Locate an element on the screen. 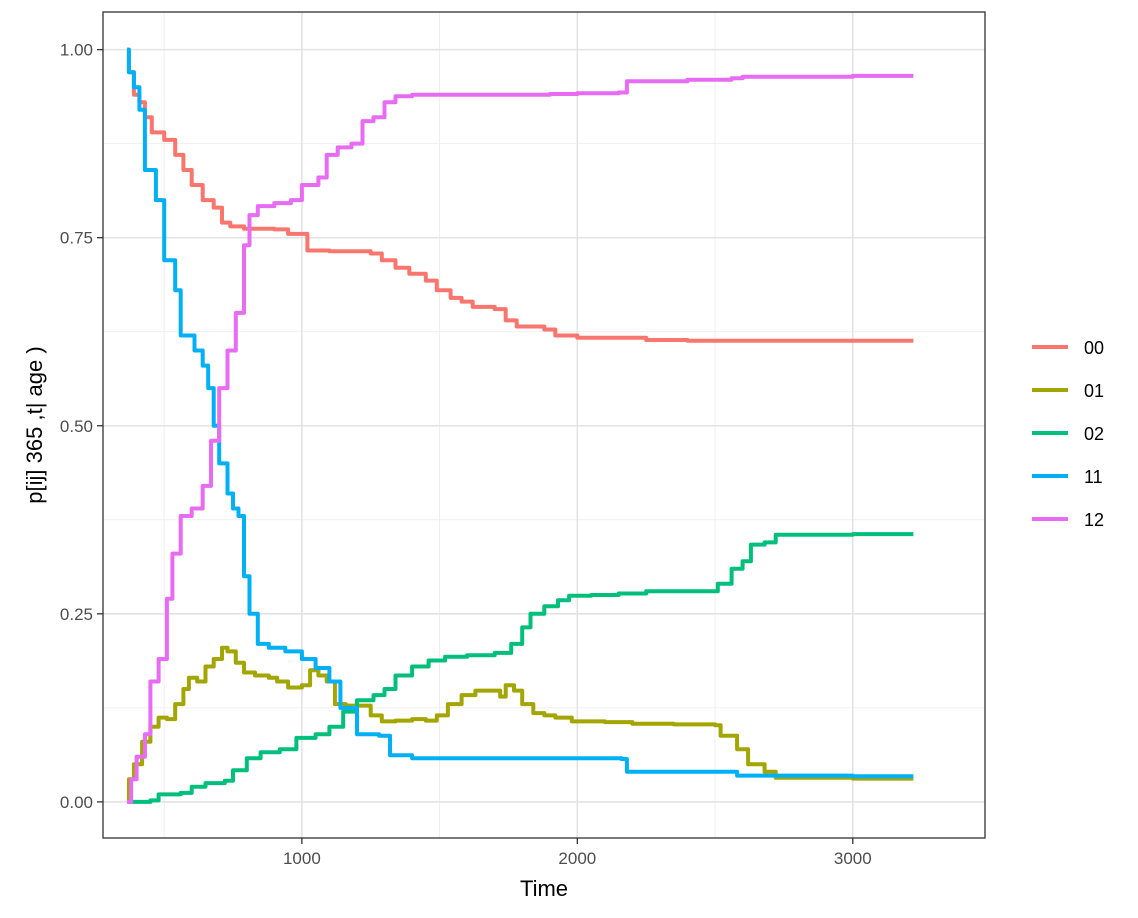 Image resolution: width=1138 pixels, height=918 pixels. y-axis-title: p[ij] 365 ,t| age ) is located at coordinates (34, 424).